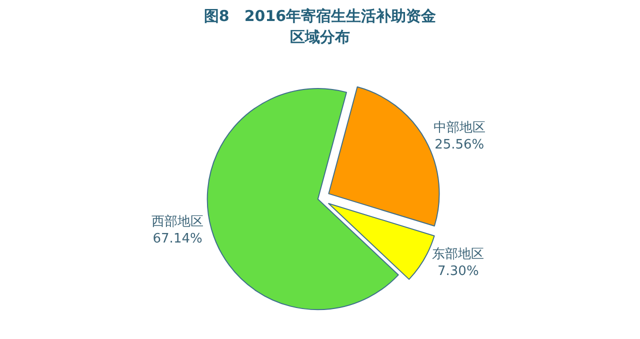  Describe the element at coordinates (459, 128) in the screenshot. I see `slice-label: 中部地区` at that location.